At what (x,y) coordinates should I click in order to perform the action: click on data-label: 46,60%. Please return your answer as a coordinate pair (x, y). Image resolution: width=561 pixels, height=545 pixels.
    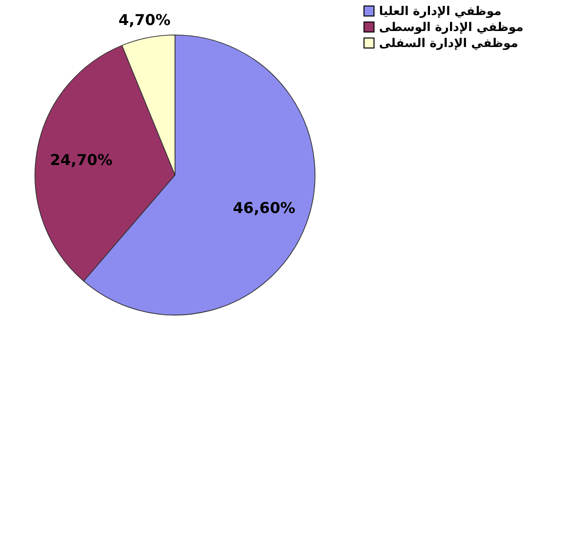
    Looking at the image, I should click on (264, 208).